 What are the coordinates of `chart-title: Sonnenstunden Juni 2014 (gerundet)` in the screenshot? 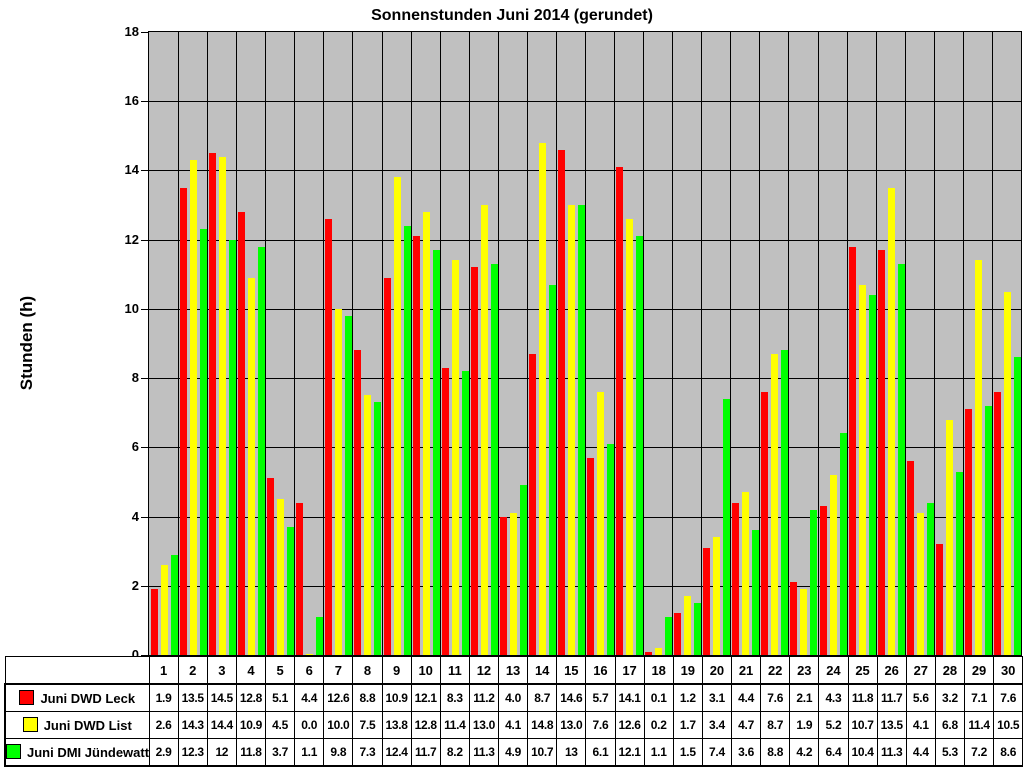 It's located at (512, 15).